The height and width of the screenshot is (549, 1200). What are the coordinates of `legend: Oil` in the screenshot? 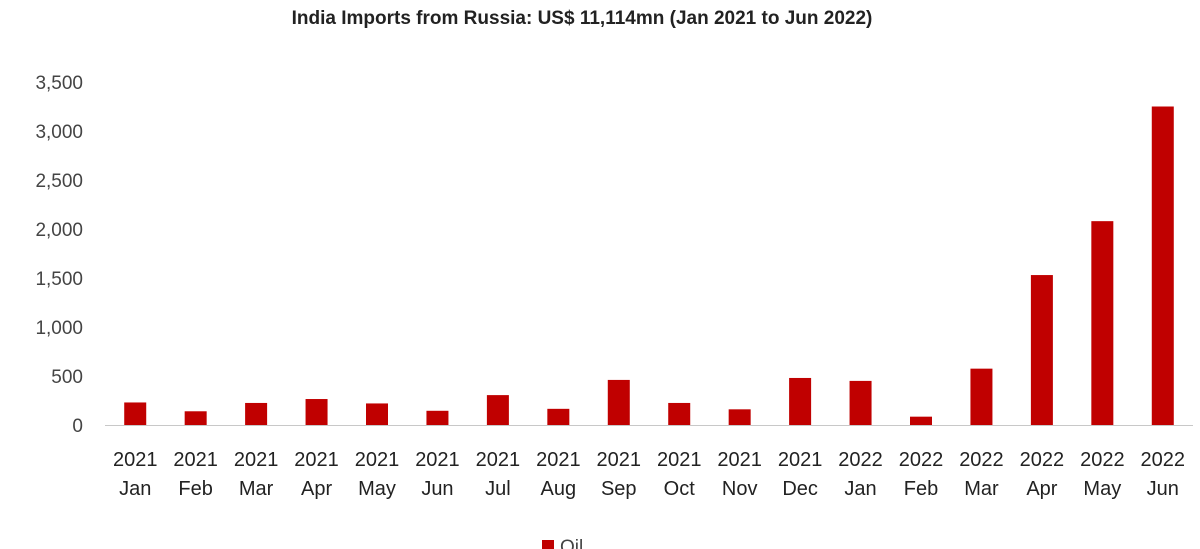 It's located at (562, 543).